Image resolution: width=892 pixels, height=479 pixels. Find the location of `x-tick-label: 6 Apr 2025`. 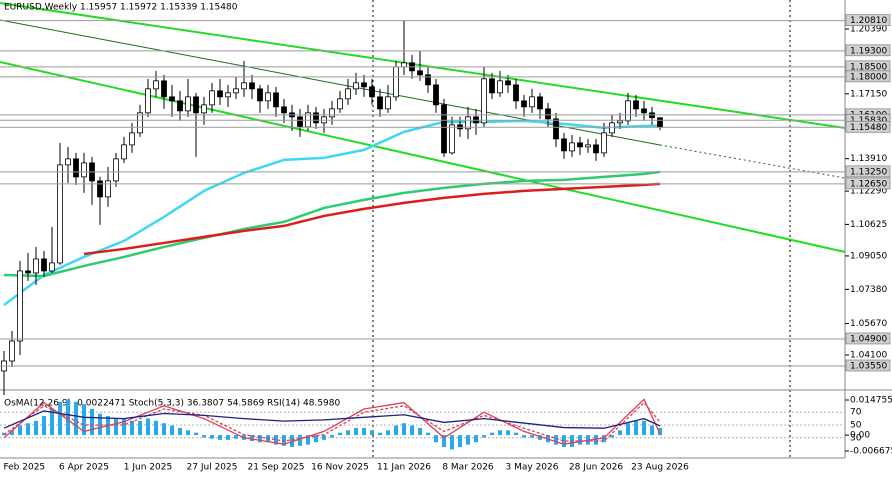

x-tick-label: 6 Apr 2025 is located at coordinates (84, 468).